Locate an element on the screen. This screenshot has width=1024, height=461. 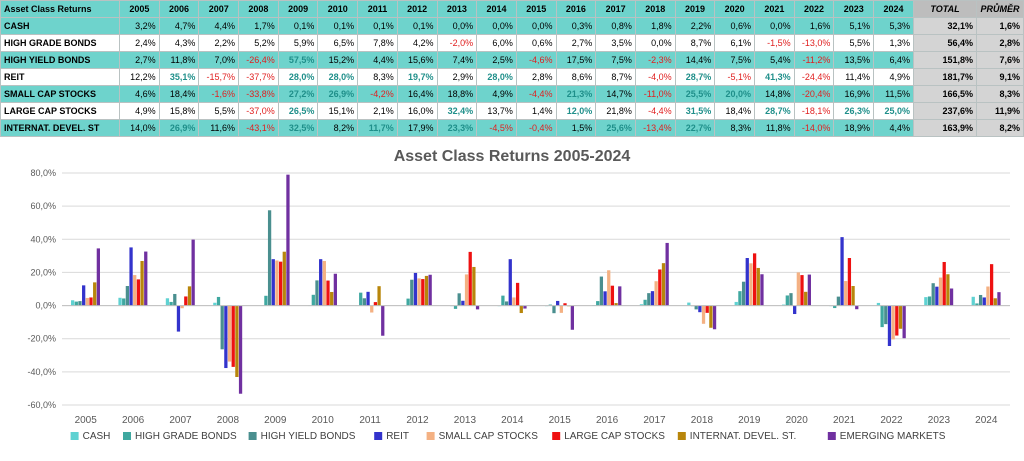
x-tick-label: 2005 is located at coordinates (86, 420).